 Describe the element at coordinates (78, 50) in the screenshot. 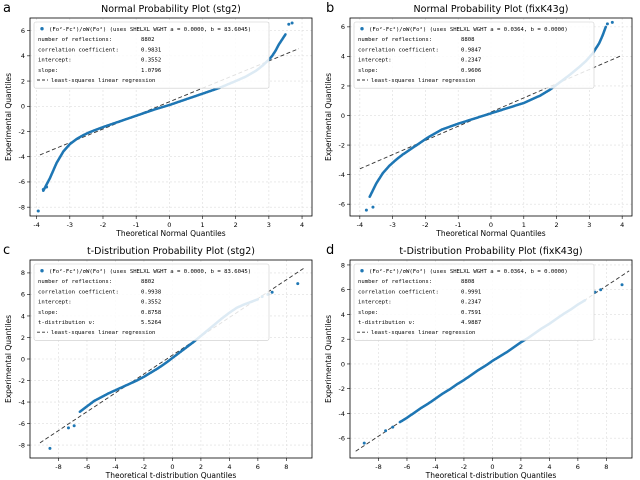

I see `legend-stat-name: correlation coefficient:` at that location.